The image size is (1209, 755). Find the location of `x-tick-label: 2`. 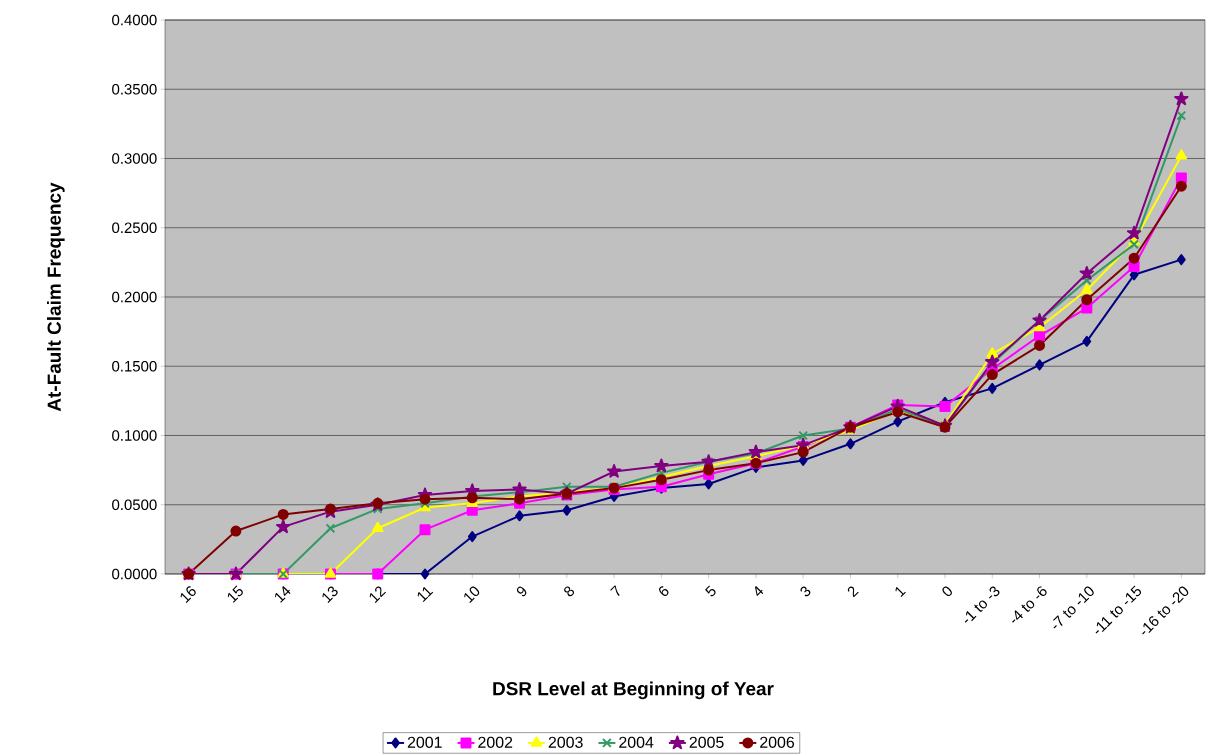

x-tick-label: 2 is located at coordinates (853, 592).